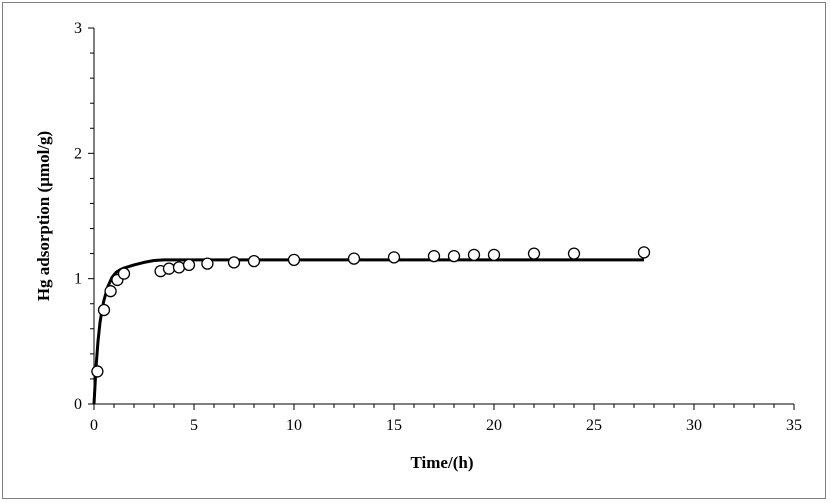 The height and width of the screenshot is (503, 830). Describe the element at coordinates (594, 425) in the screenshot. I see `x-tick-label: 25` at that location.